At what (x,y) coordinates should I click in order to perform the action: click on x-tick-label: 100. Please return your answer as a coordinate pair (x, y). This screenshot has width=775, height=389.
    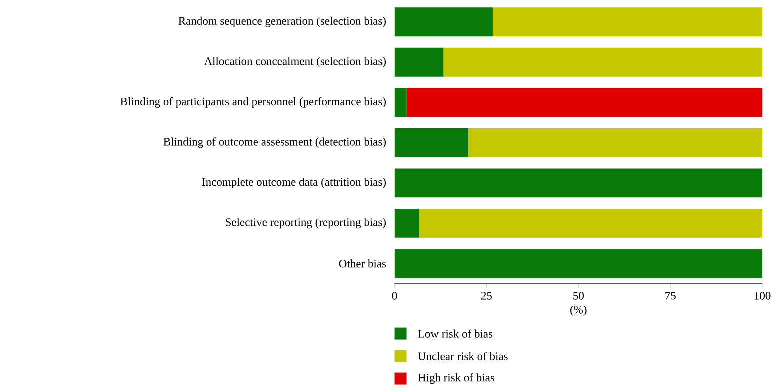
    Looking at the image, I should click on (762, 296).